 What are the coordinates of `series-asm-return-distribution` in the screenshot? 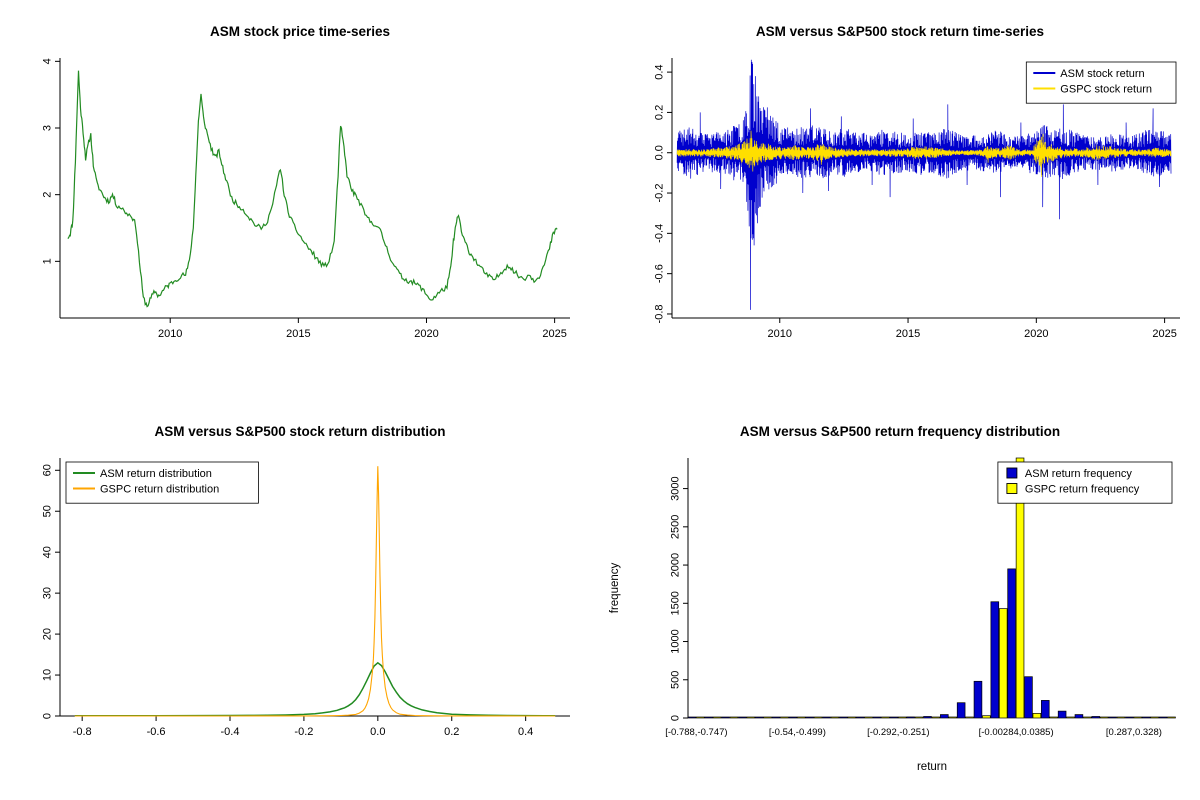 It's located at (315, 689).